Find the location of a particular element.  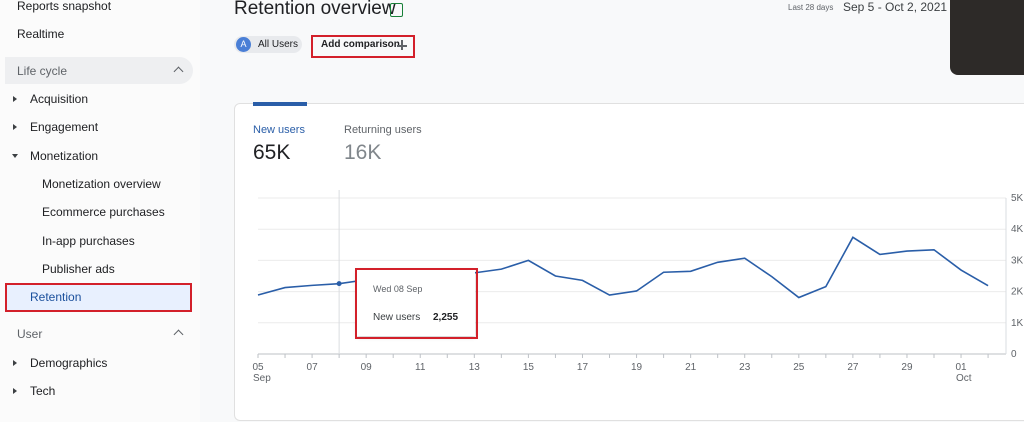

x-month-label: Oct is located at coordinates (964, 378).